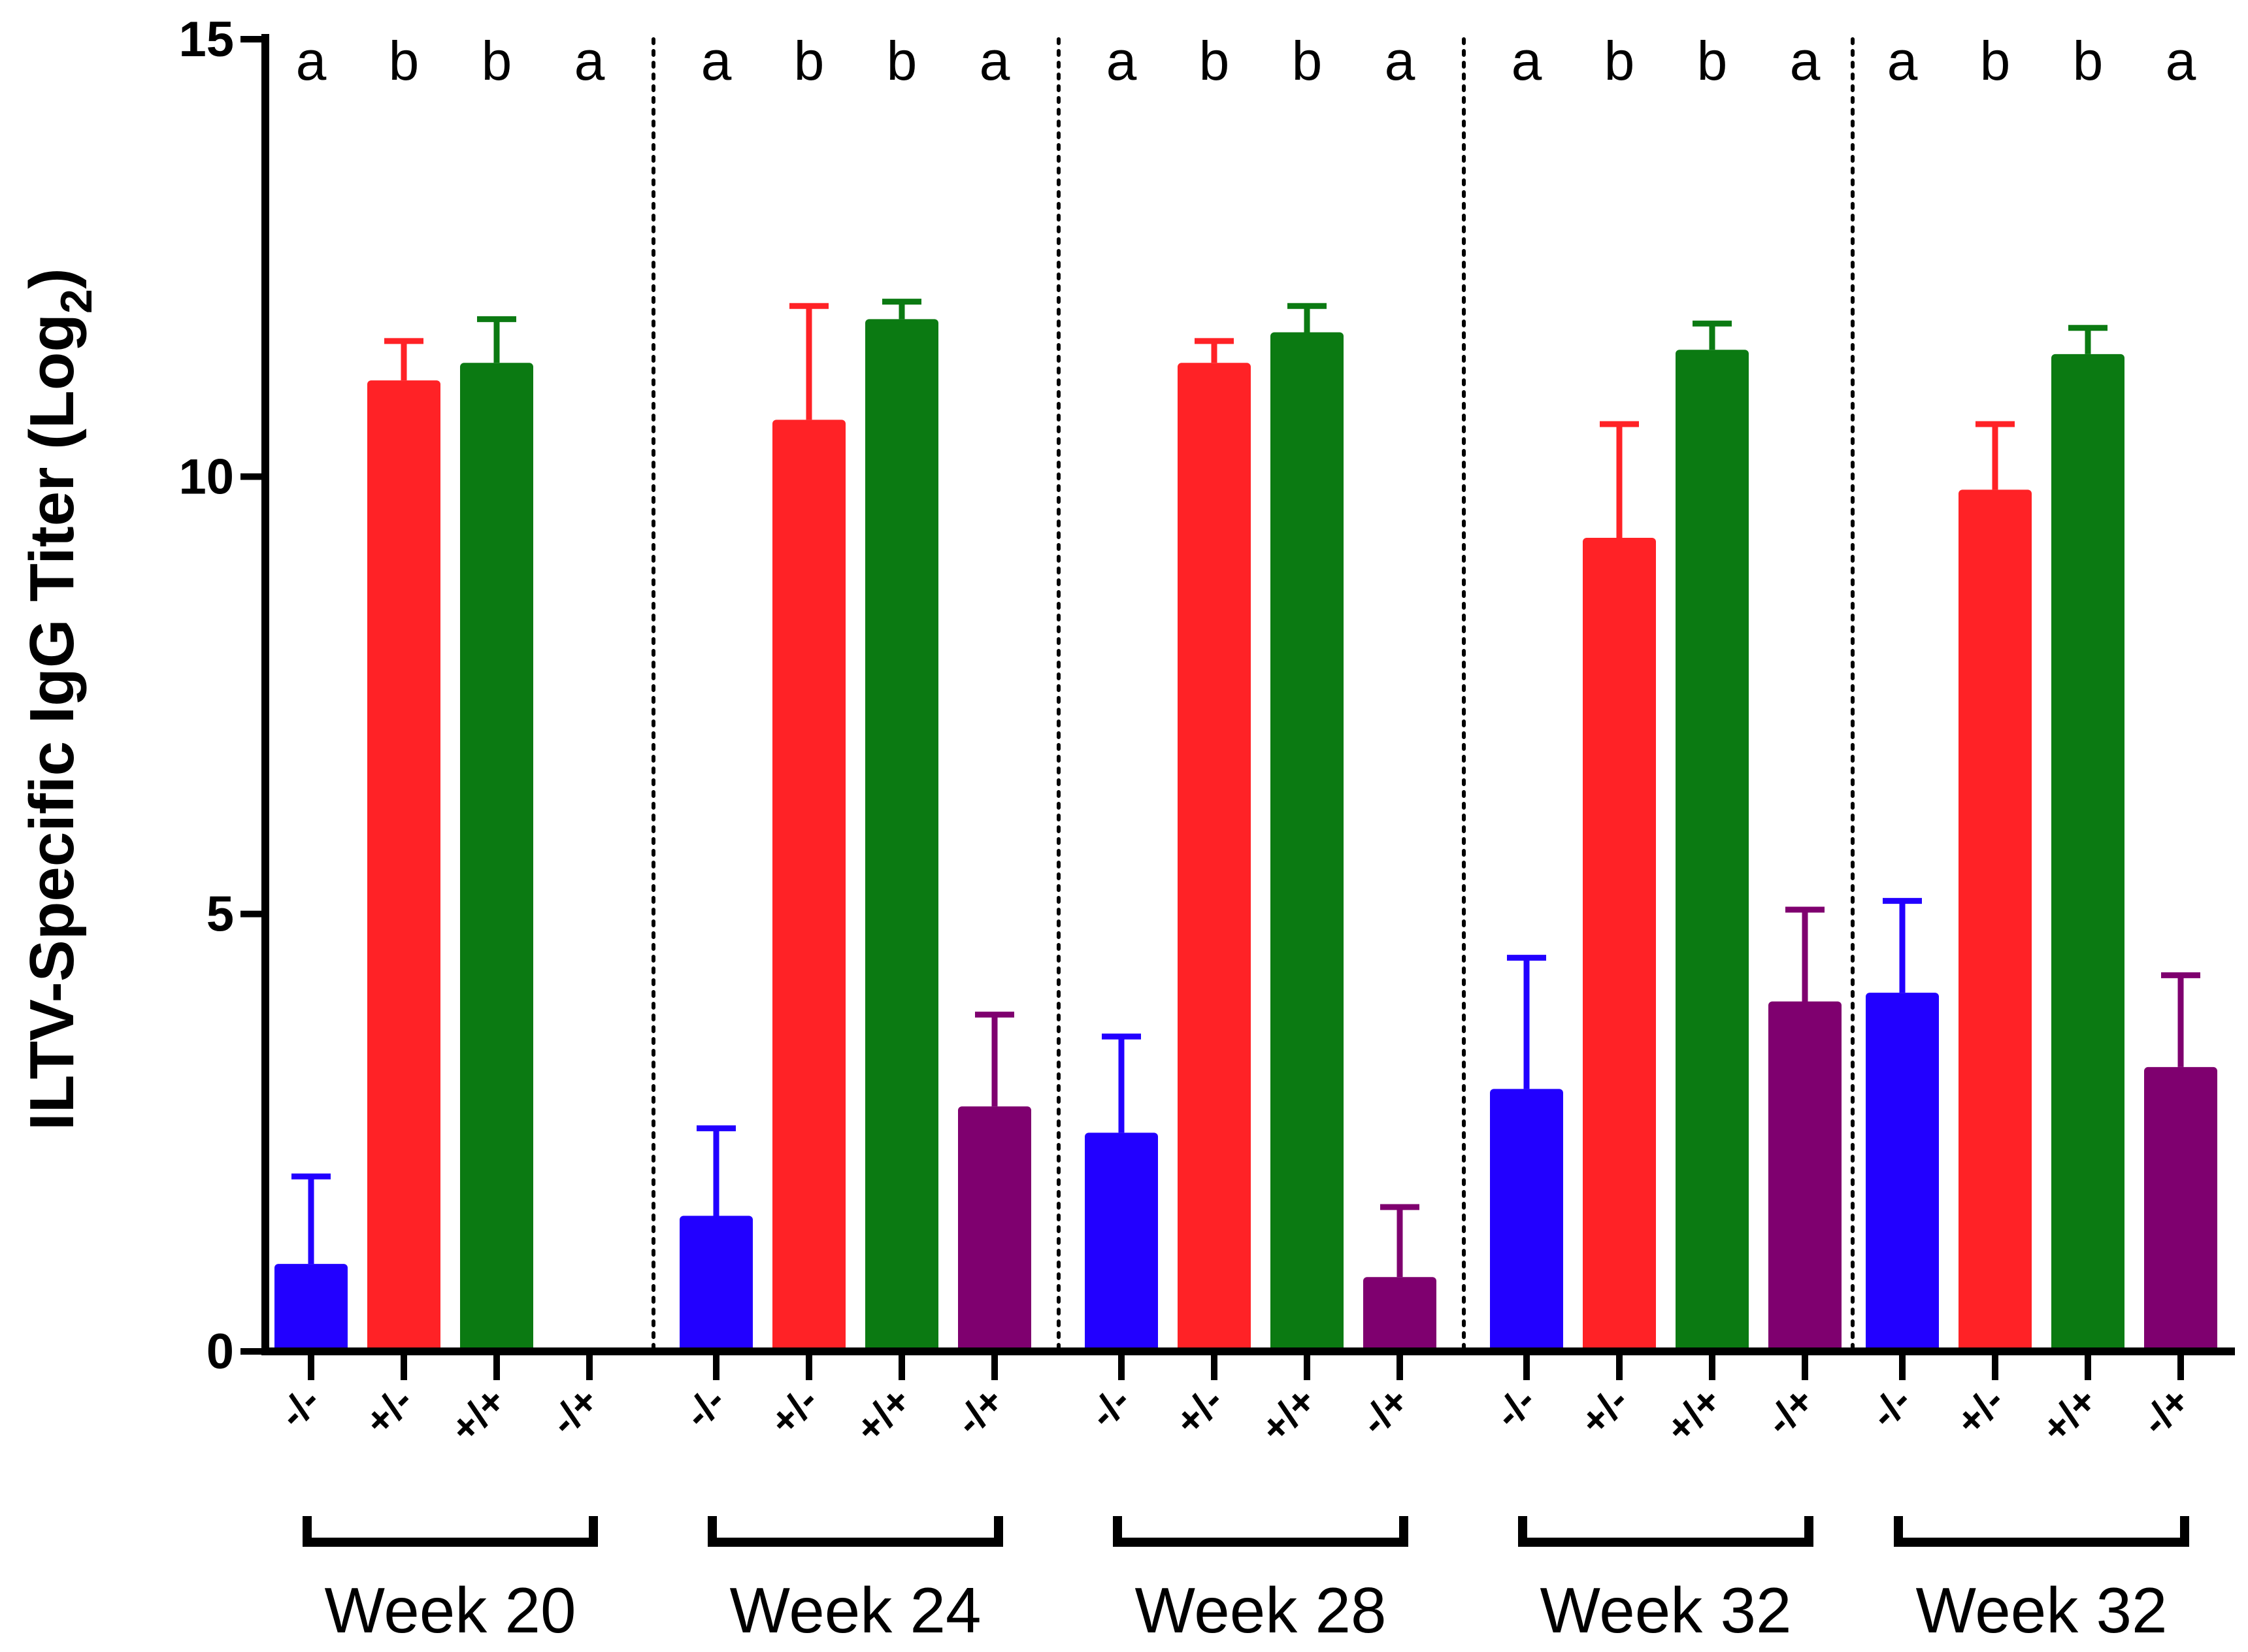 The width and height of the screenshot is (2248, 1652). What do you see at coordinates (1261, 1610) in the screenshot?
I see `group-label-3: Week 28` at bounding box center [1261, 1610].